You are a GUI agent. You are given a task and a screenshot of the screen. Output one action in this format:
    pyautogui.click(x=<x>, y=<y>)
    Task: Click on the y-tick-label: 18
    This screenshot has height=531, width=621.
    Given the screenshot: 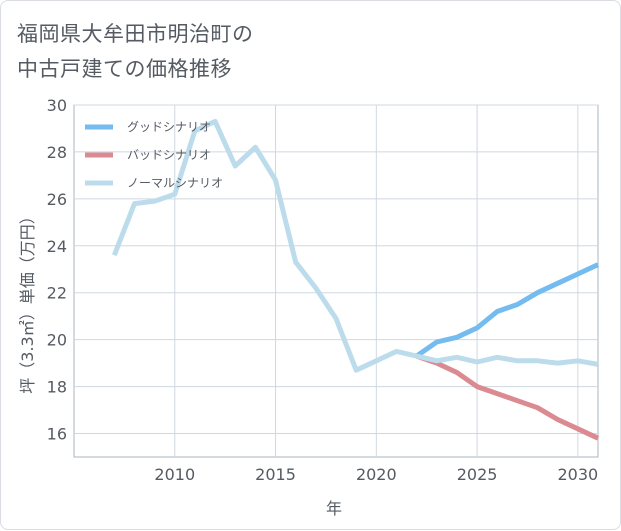 What is the action you would take?
    pyautogui.click(x=57, y=387)
    